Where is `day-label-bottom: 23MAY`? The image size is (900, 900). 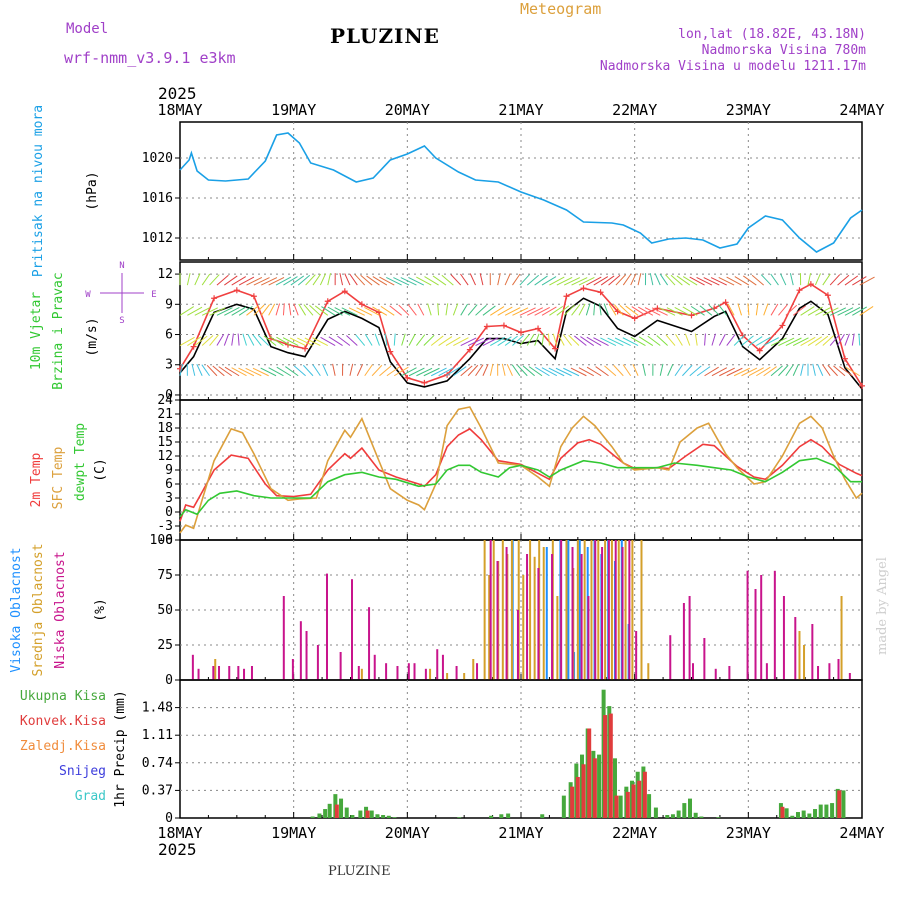
day-label-bottom: 23MAY is located at coordinates (748, 833).